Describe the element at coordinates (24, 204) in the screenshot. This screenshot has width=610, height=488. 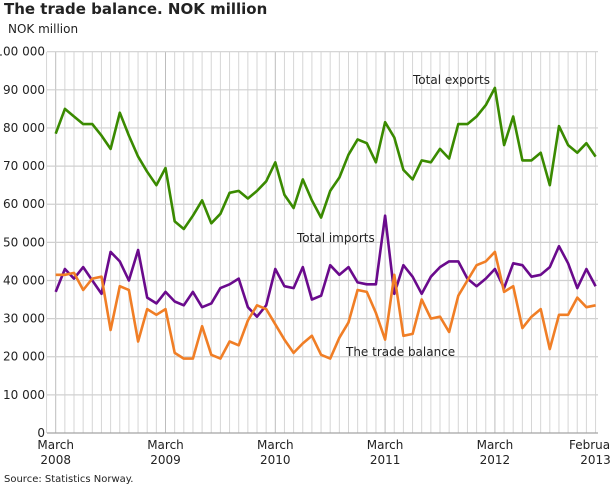
I see `y-tick-label: 60 000` at that location.